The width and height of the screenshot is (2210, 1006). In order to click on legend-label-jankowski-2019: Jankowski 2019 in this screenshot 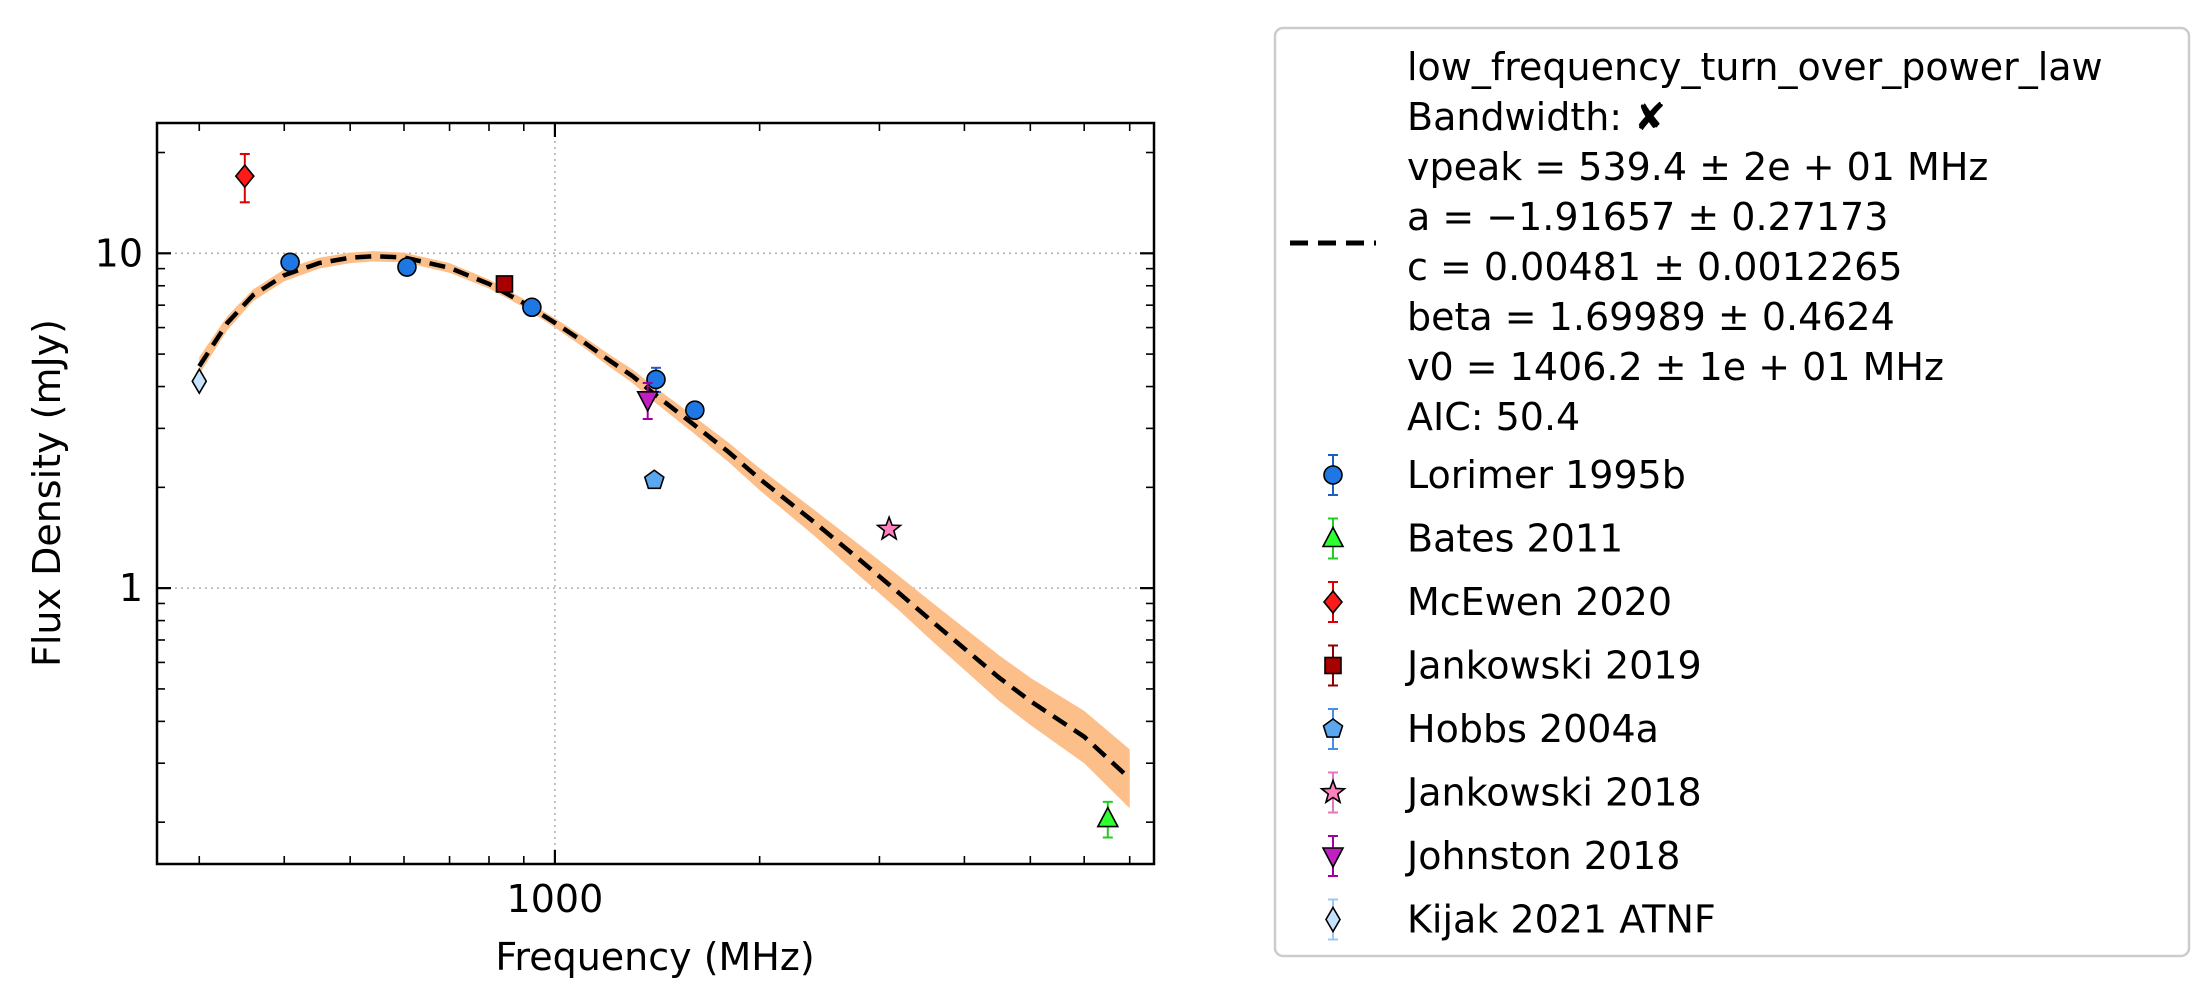, I will do `click(1553, 666)`.